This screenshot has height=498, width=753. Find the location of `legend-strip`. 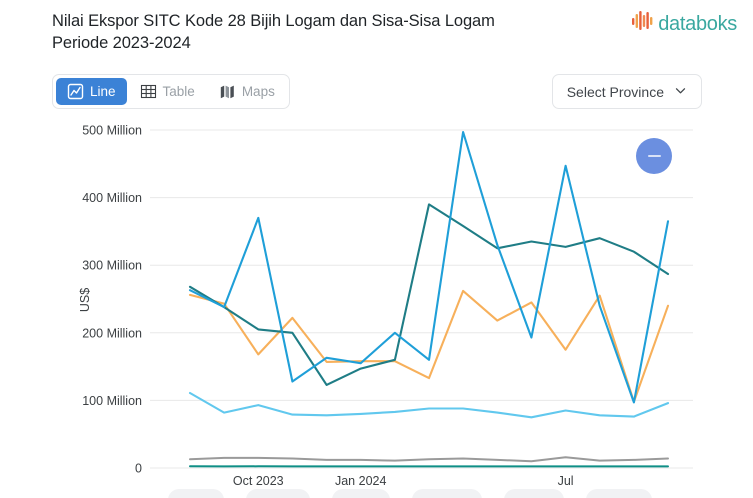

legend-strip is located at coordinates (376, 493).